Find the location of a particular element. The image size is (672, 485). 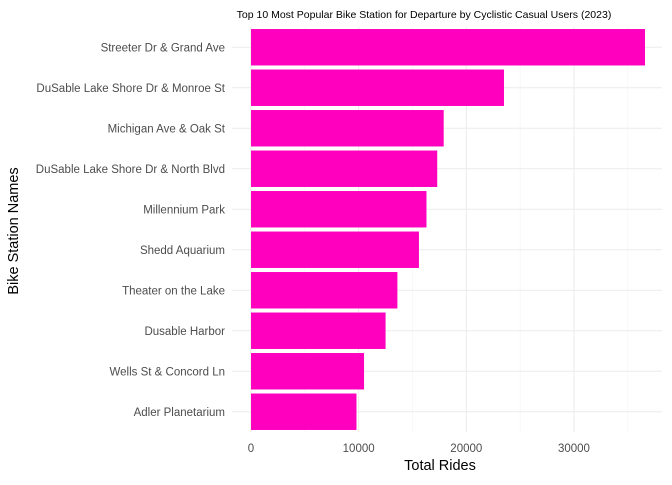

x-axis-tick-labels: 0 10000 20000 30000 is located at coordinates (419, 449).